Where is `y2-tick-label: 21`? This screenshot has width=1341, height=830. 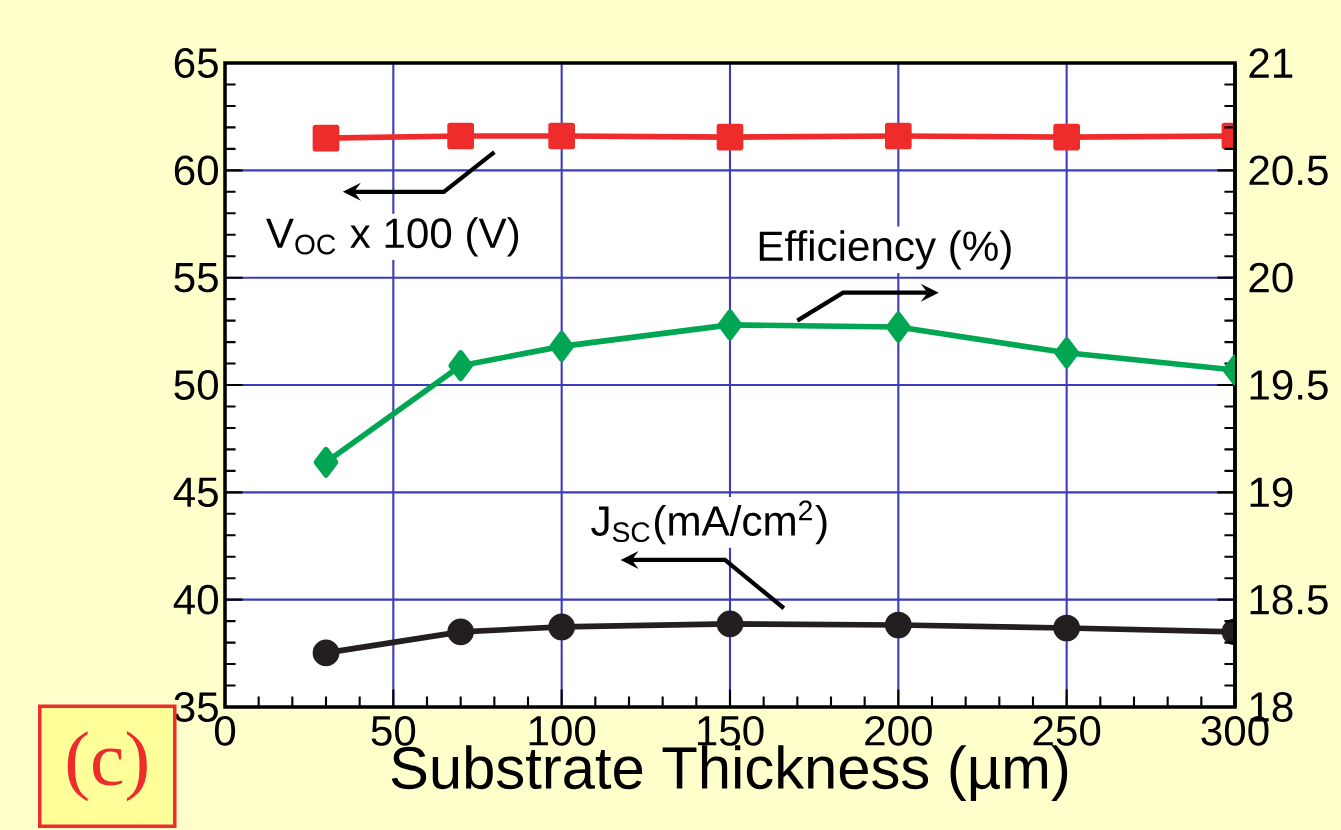
y2-tick-label: 21 is located at coordinates (1271, 63).